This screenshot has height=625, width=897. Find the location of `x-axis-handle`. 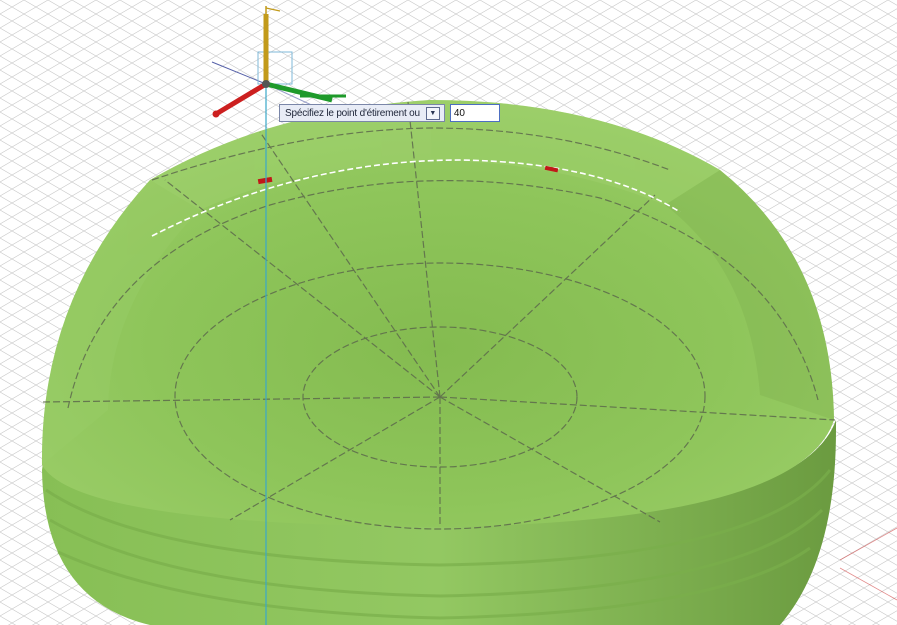

x-axis-handle is located at coordinates (241, 99).